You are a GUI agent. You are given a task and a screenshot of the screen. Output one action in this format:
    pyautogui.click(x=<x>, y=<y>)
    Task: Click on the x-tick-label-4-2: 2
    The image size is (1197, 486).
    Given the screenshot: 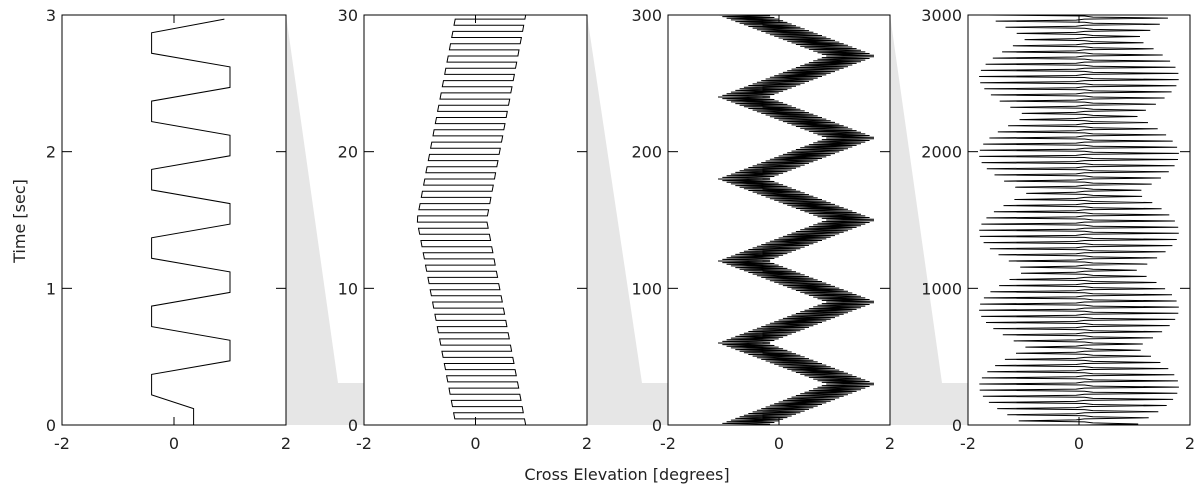 What is the action you would take?
    pyautogui.click(x=1190, y=443)
    